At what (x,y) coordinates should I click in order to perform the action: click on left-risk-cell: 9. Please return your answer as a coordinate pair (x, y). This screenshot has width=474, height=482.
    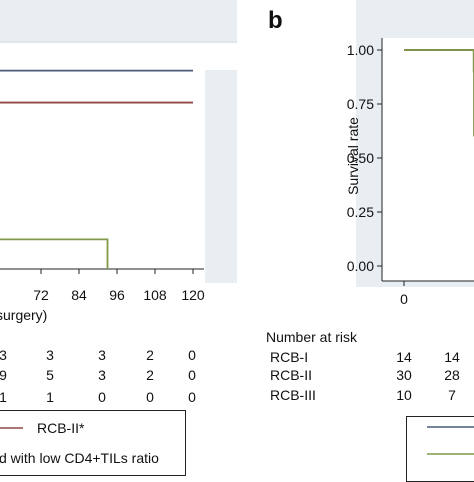
    Looking at the image, I should click on (3, 375).